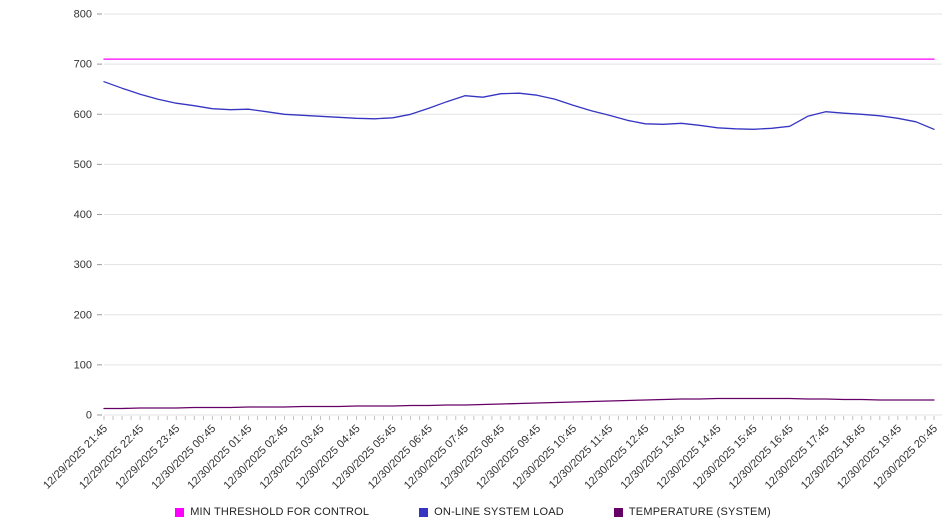 Image resolution: width=946 pixels, height=526 pixels. What do you see at coordinates (869, 457) in the screenshot?
I see `svg-text: 12/30/2025 19:45` at bounding box center [869, 457].